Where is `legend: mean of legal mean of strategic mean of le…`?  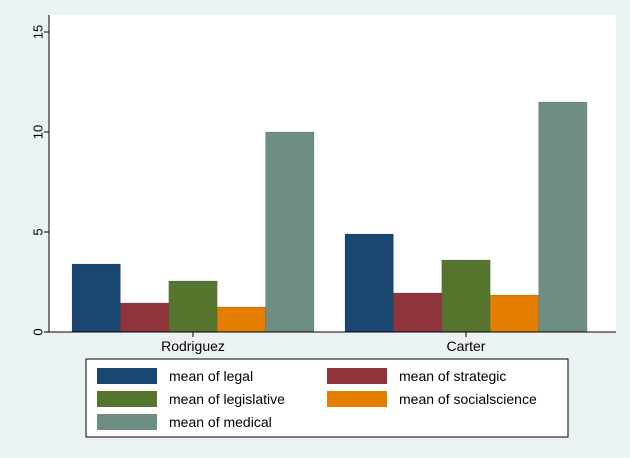 legend: mean of legal mean of strategic mean of le… is located at coordinates (327, 398).